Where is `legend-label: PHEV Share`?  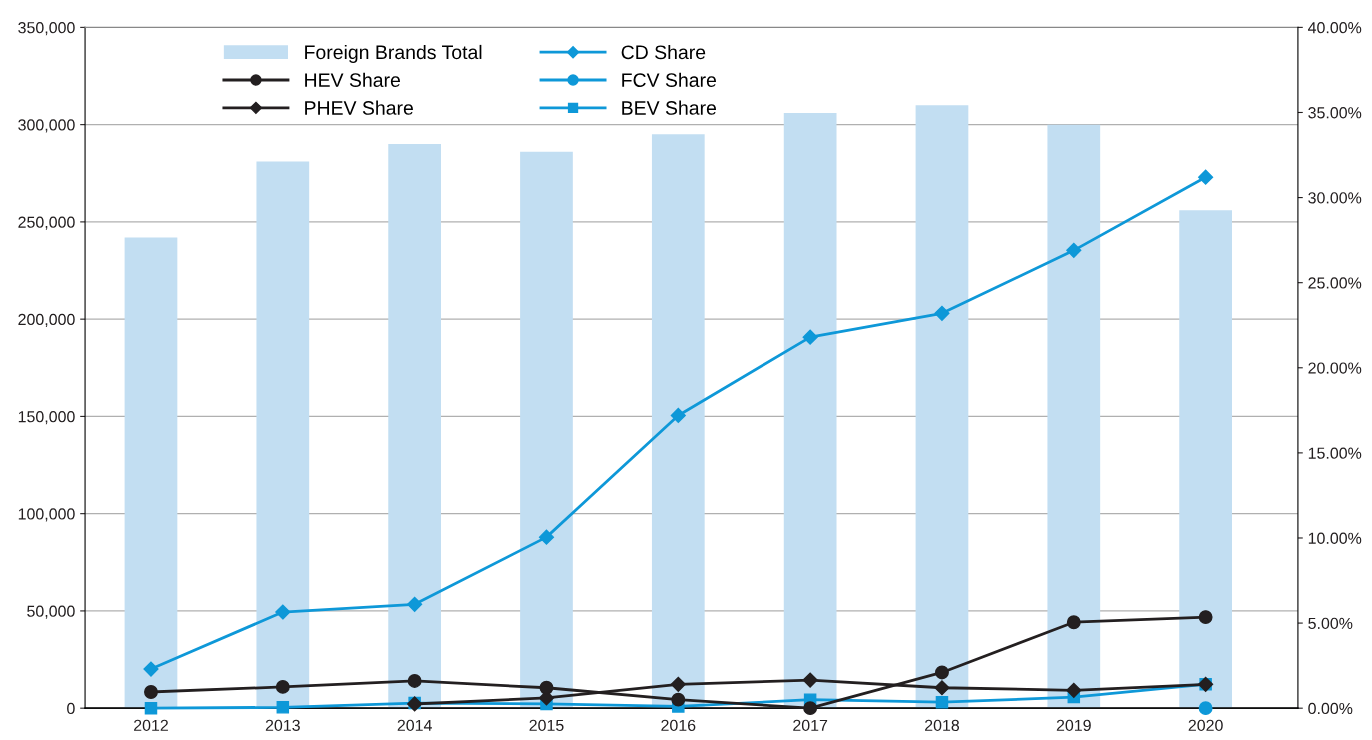
legend-label: PHEV Share is located at coordinates (359, 107).